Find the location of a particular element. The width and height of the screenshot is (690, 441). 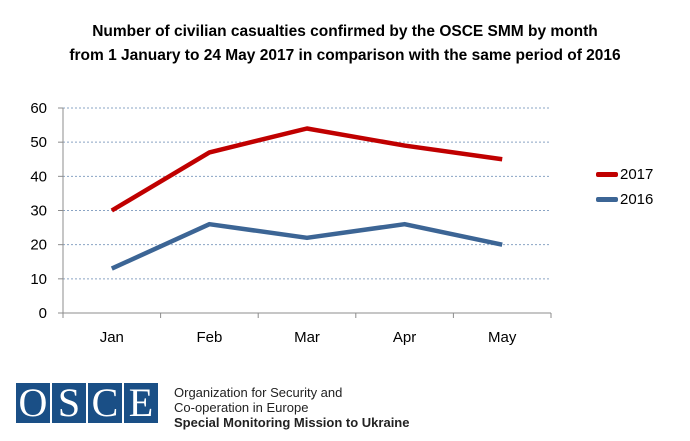

legend-swatch-2016 is located at coordinates (607, 199).